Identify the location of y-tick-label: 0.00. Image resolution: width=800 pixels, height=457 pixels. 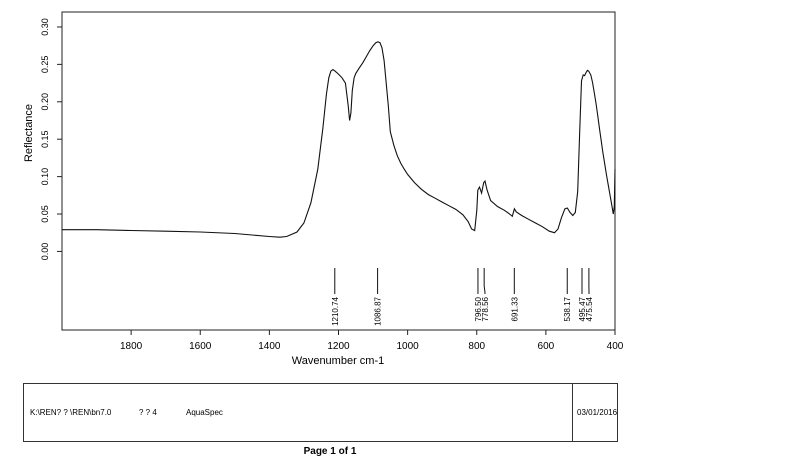
(45, 252).